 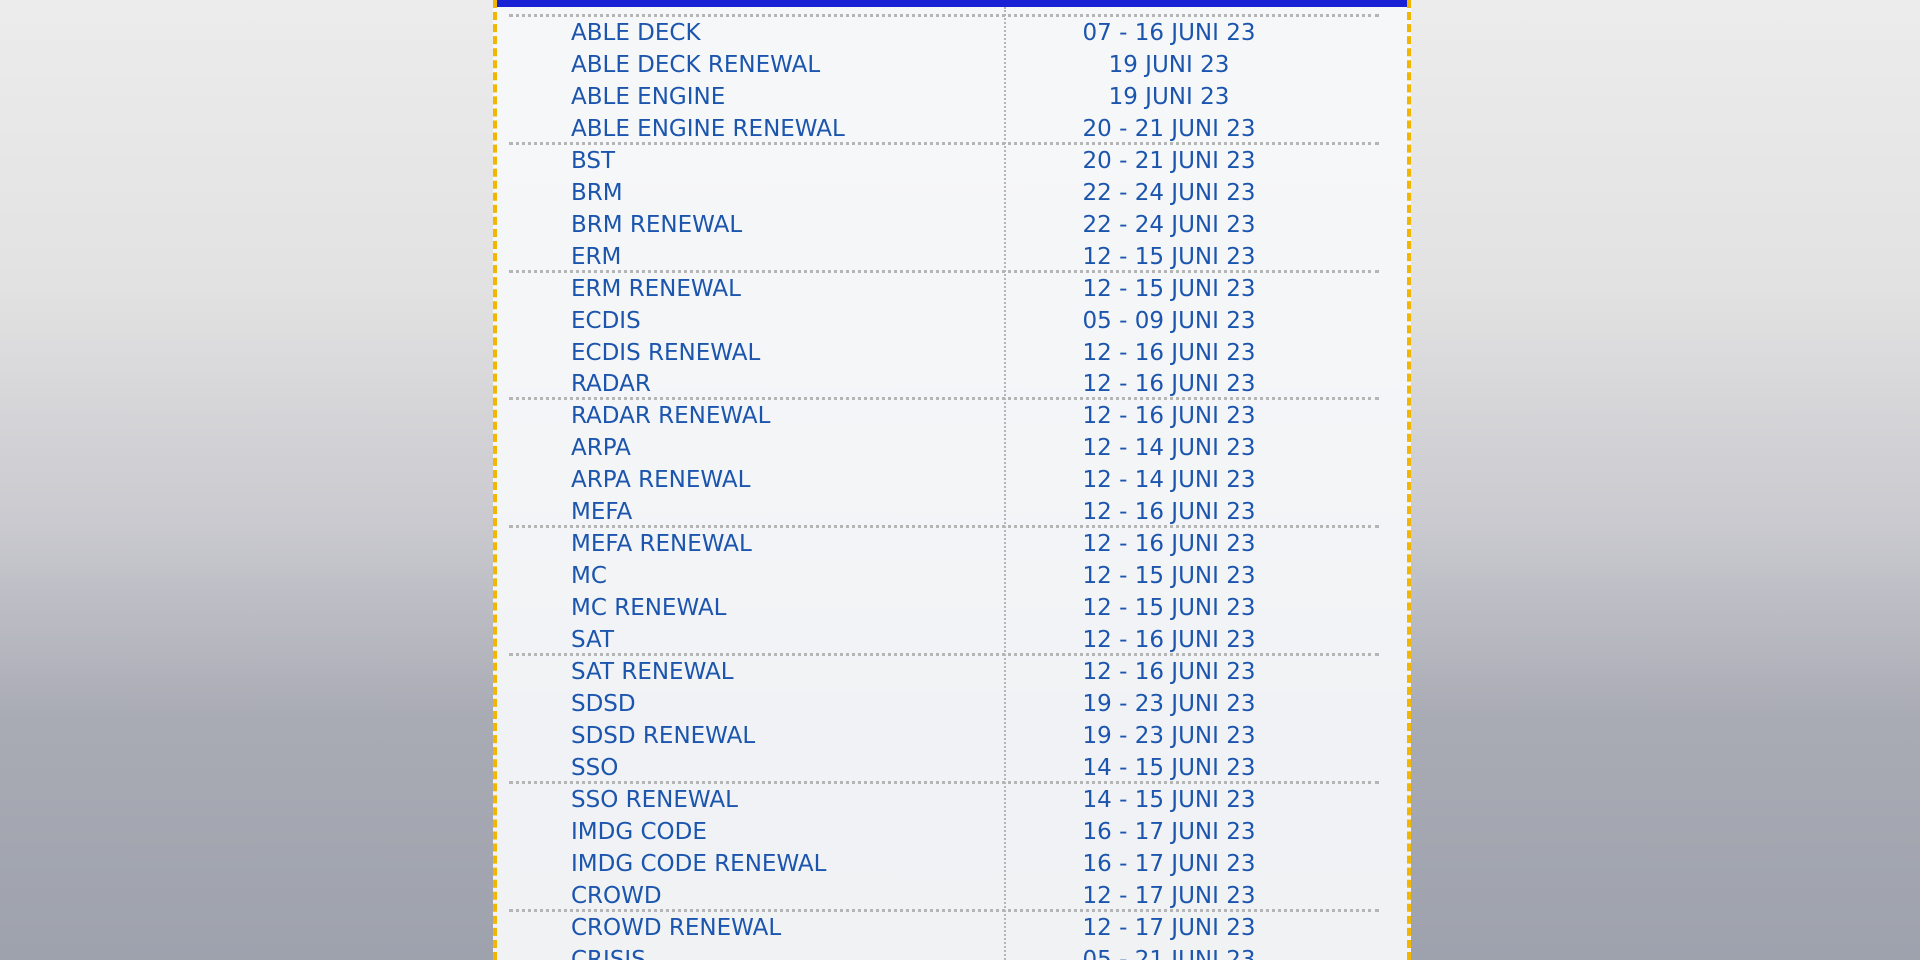 I want to click on table-row: ECDIS RENEWAL 12 - 16 JUNI 23, so click(x=952, y=353).